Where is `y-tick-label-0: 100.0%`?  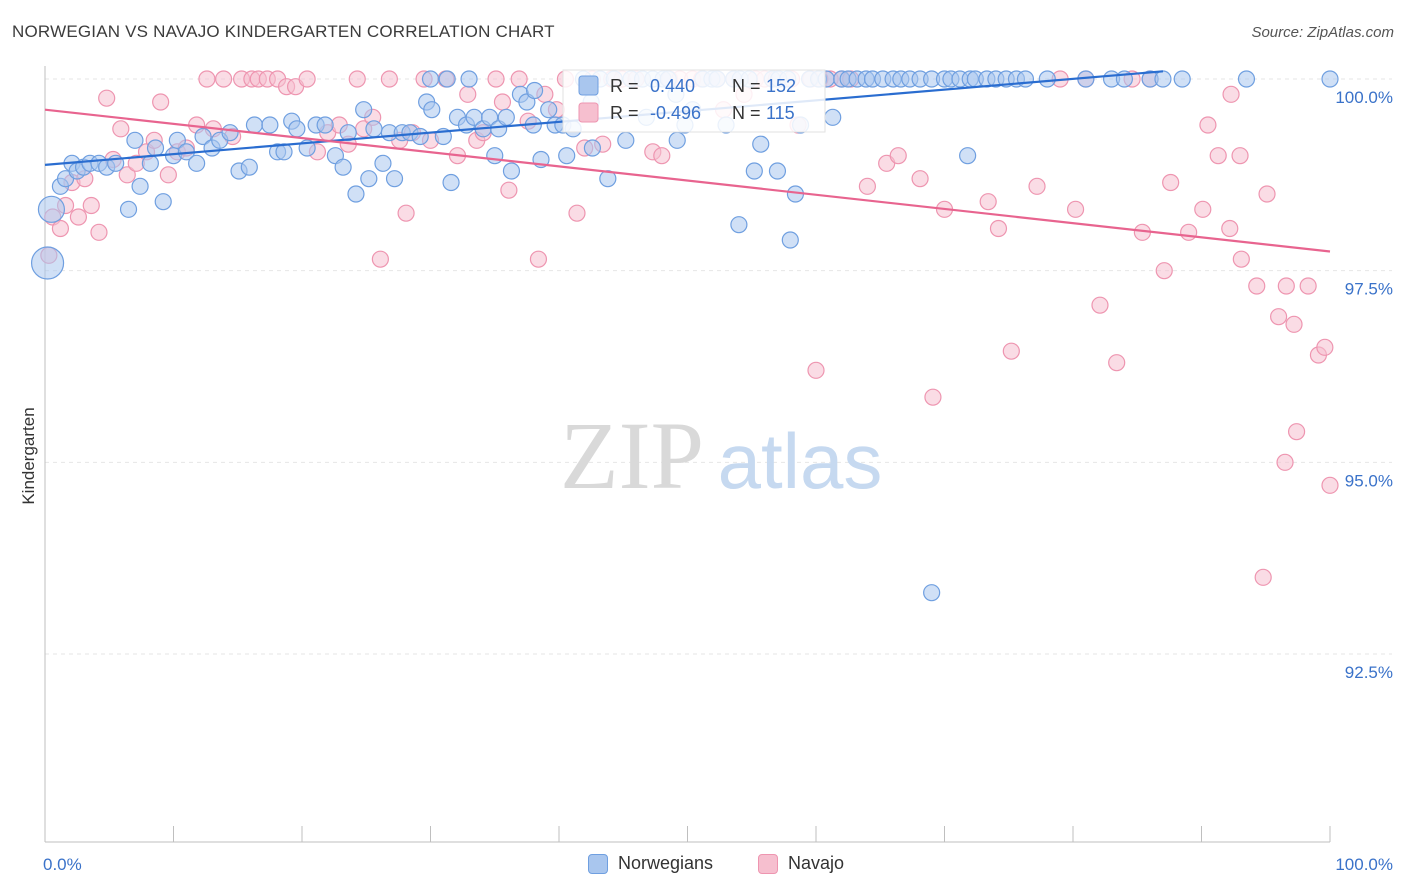 y-tick-label-0: 100.0% is located at coordinates (1364, 97).